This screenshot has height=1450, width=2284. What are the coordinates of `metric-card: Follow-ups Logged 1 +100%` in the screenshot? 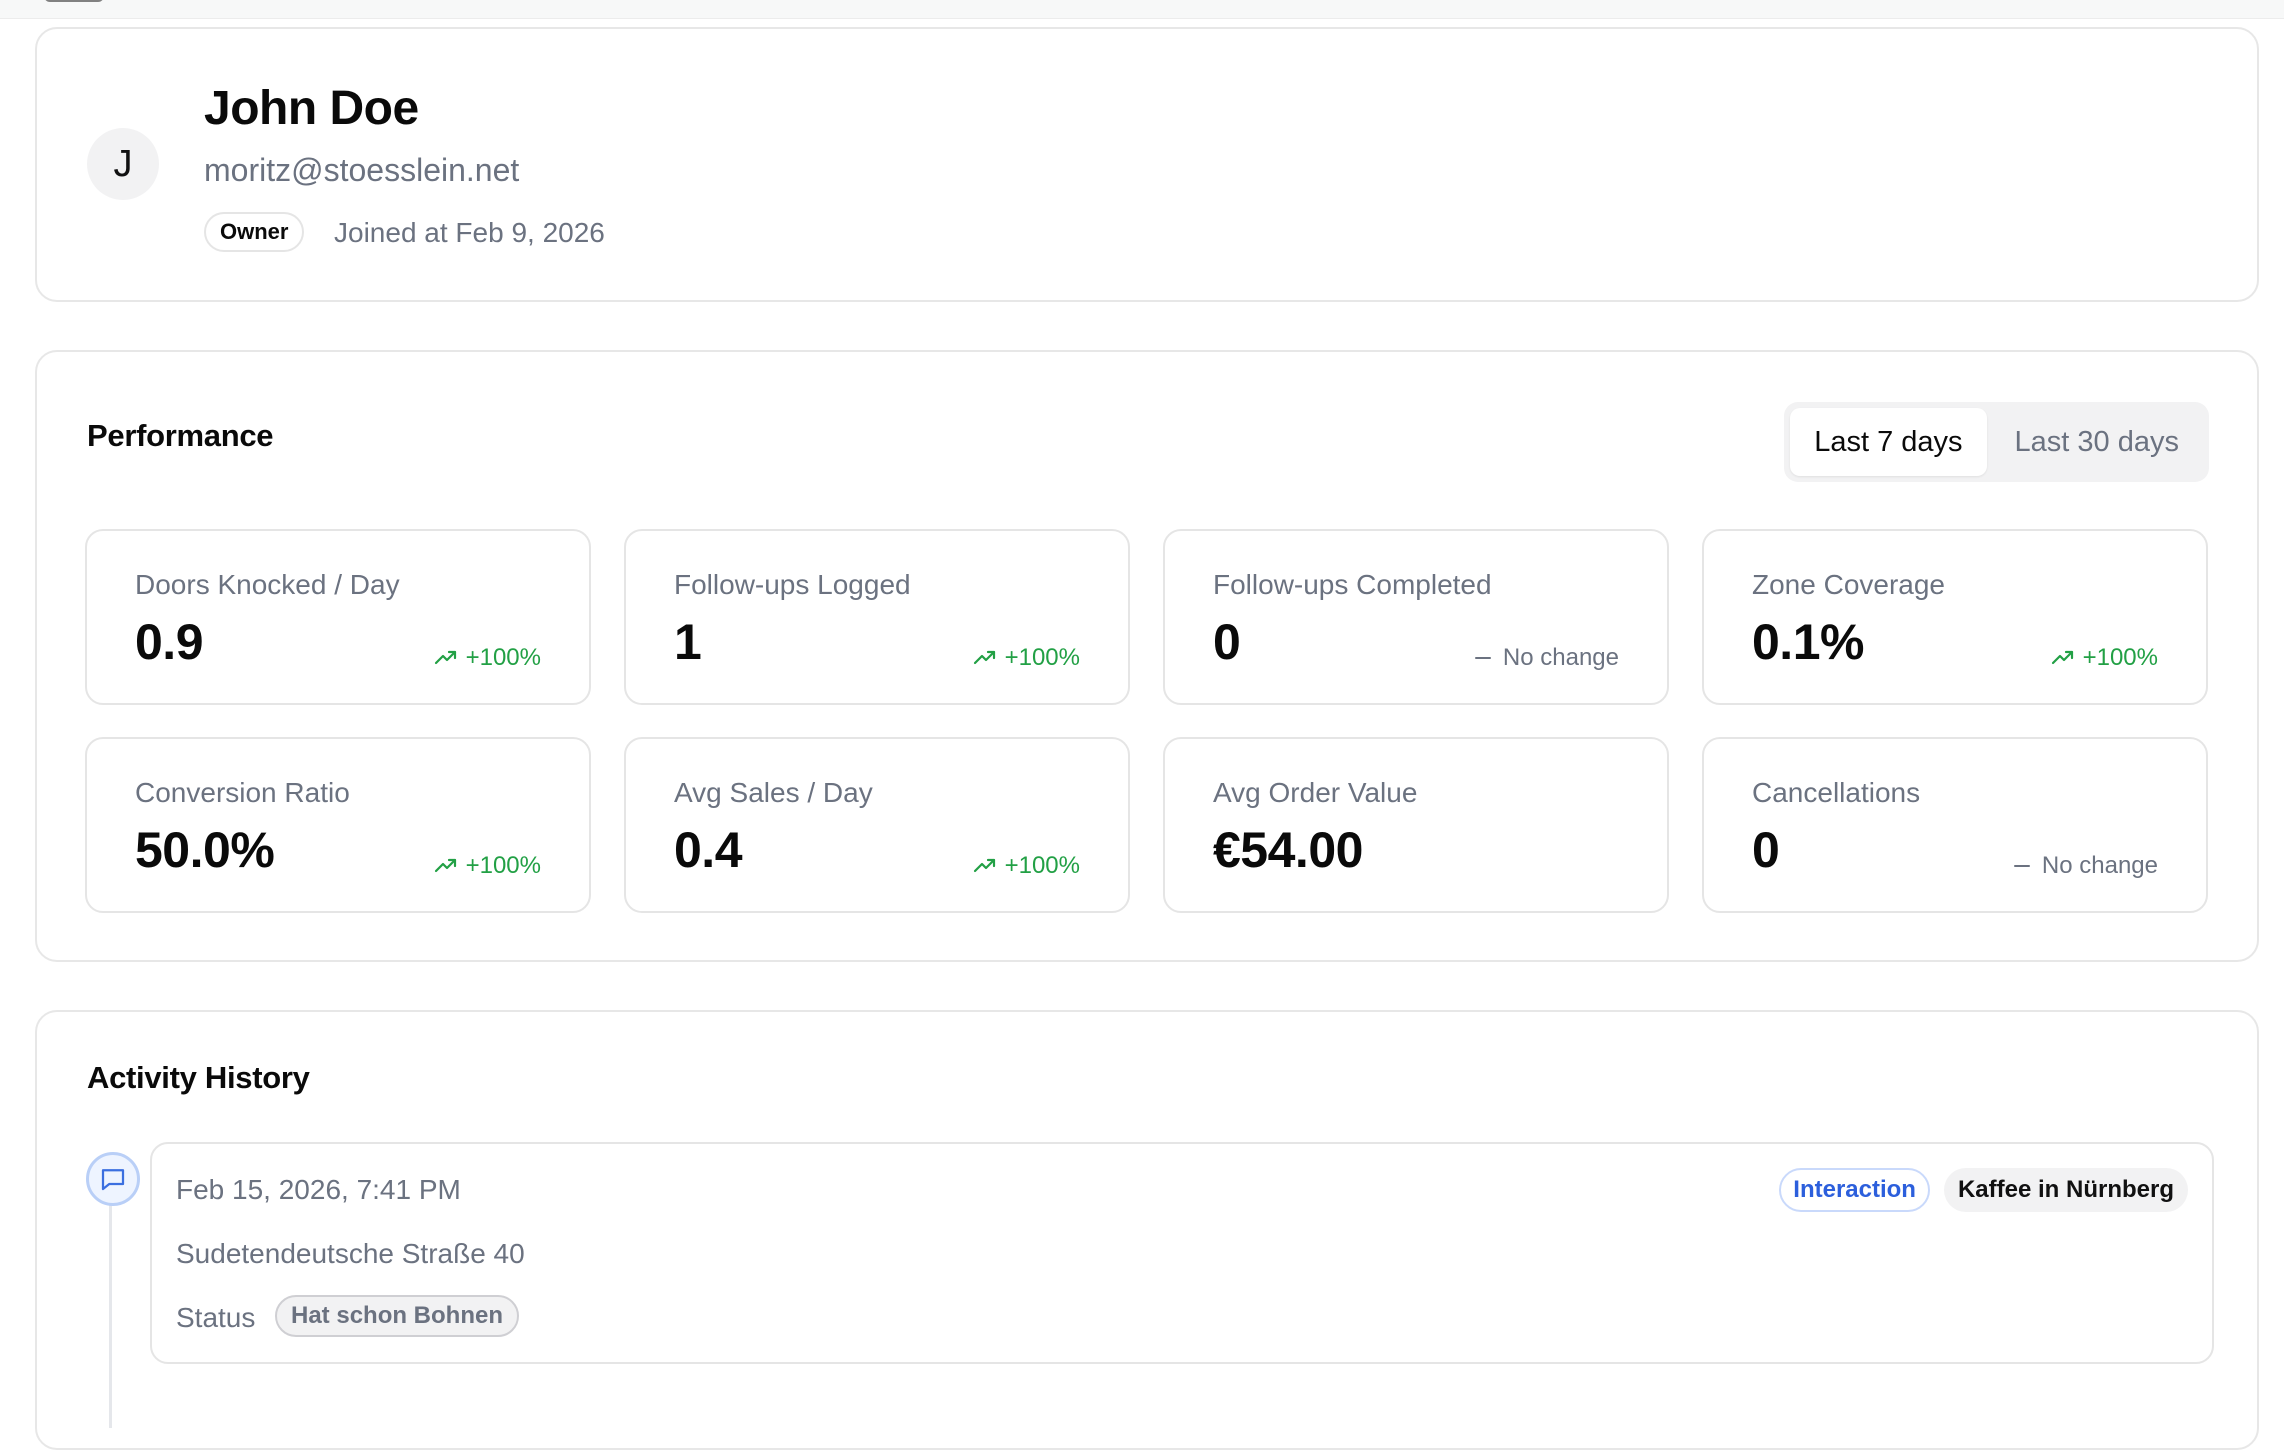 It's located at (877, 617).